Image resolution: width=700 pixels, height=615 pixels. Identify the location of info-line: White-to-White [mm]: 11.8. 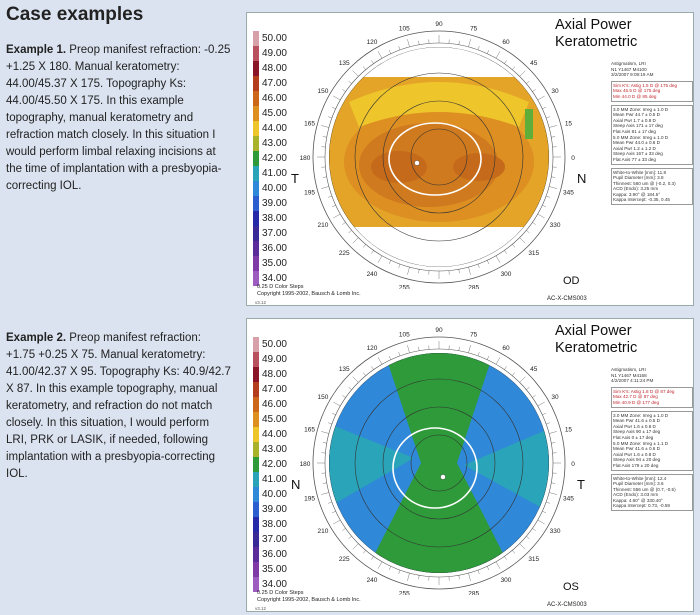
(640, 172).